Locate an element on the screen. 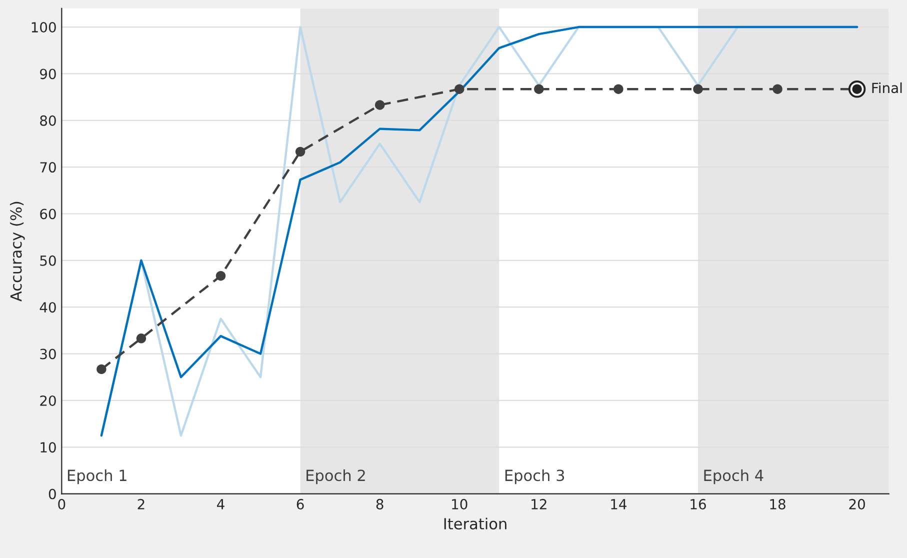 This screenshot has height=558, width=907. x-tick-label: 6 is located at coordinates (300, 504).